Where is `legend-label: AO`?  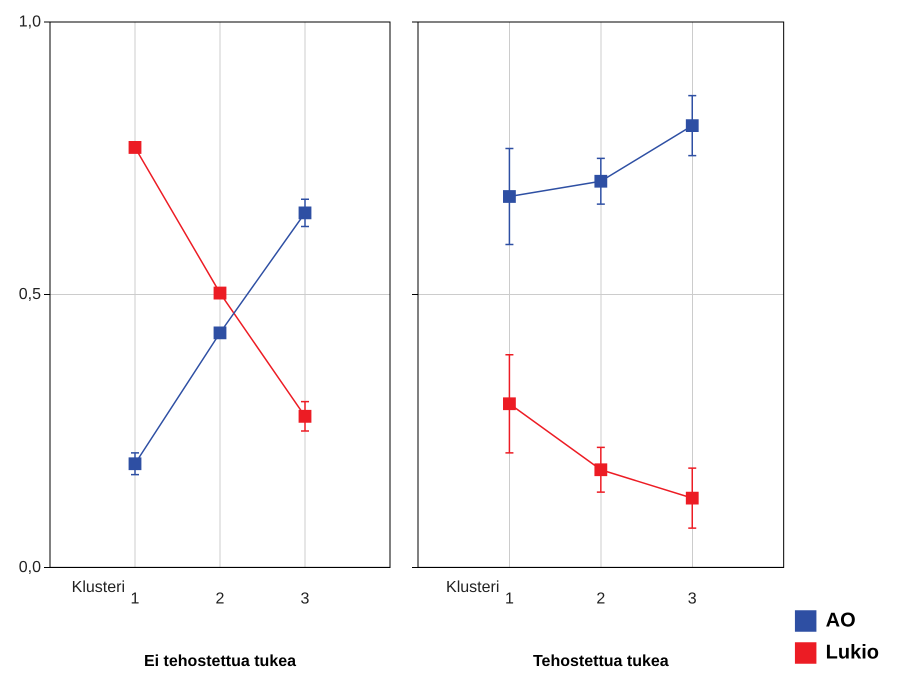 legend-label: AO is located at coordinates (841, 621).